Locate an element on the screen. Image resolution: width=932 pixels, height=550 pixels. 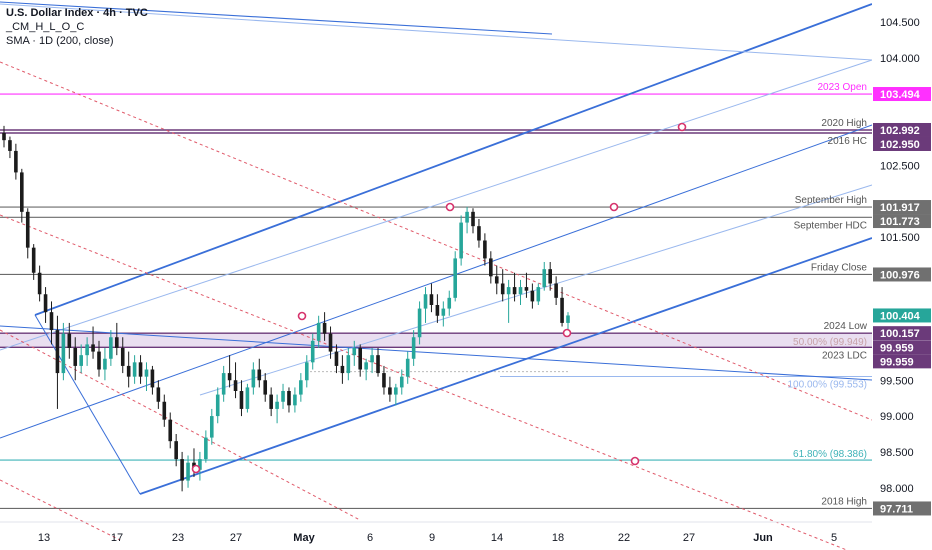
price-tag: 97.711 is located at coordinates (902, 508).